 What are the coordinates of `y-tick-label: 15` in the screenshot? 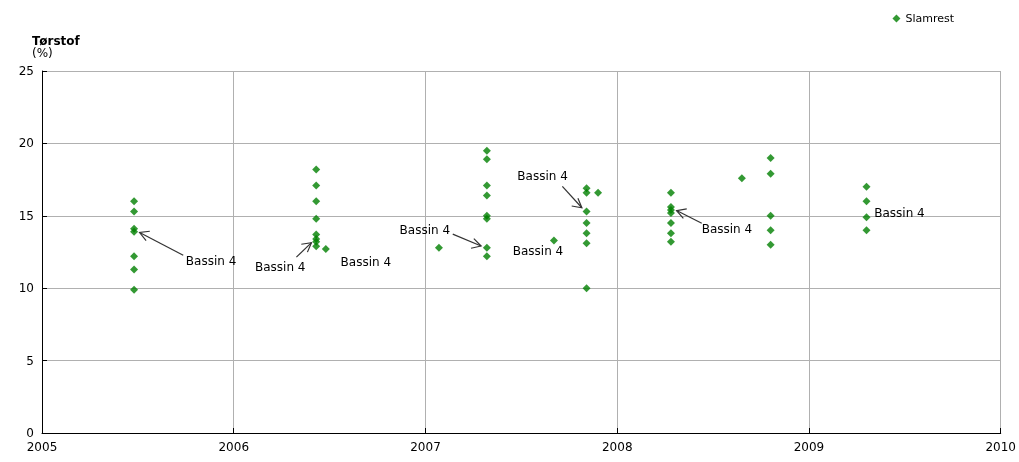 It's located at (26, 215).